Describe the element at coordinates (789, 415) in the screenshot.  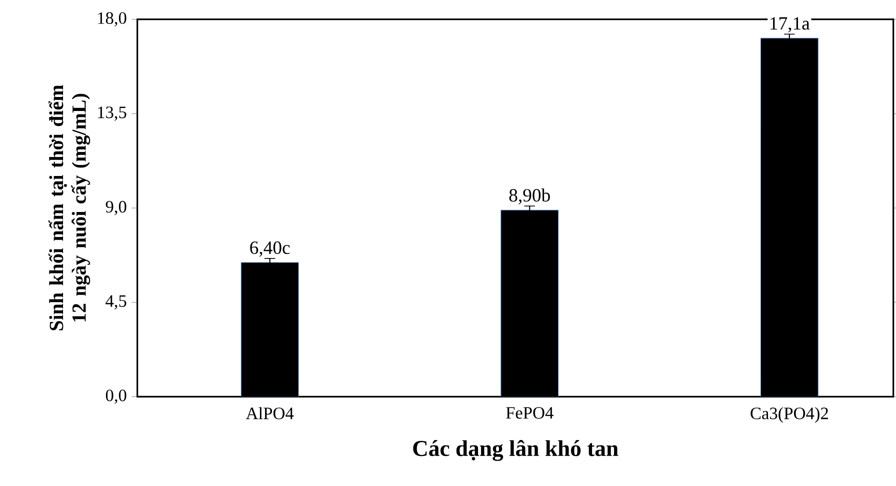
I see `x-tick-label: Ca3(PO4)2` at that location.